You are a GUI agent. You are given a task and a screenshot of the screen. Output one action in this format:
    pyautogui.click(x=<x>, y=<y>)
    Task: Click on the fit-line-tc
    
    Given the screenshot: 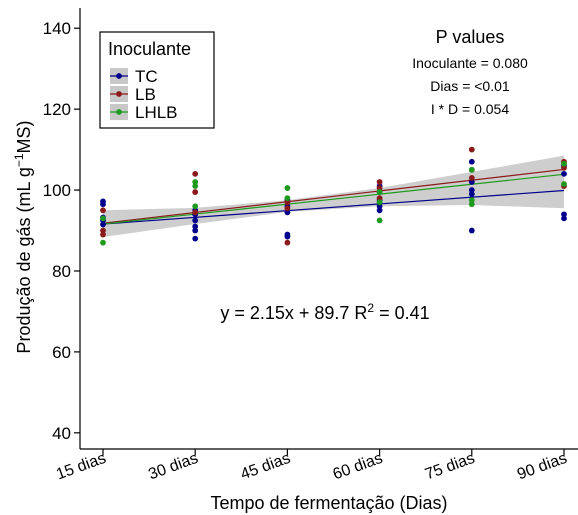 What is the action you would take?
    pyautogui.click(x=333, y=207)
    